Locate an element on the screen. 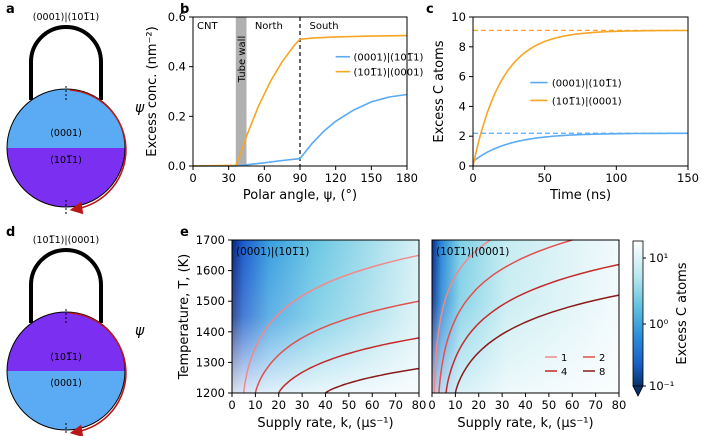 The image size is (702, 436). region-label-north: North is located at coordinates (269, 26).